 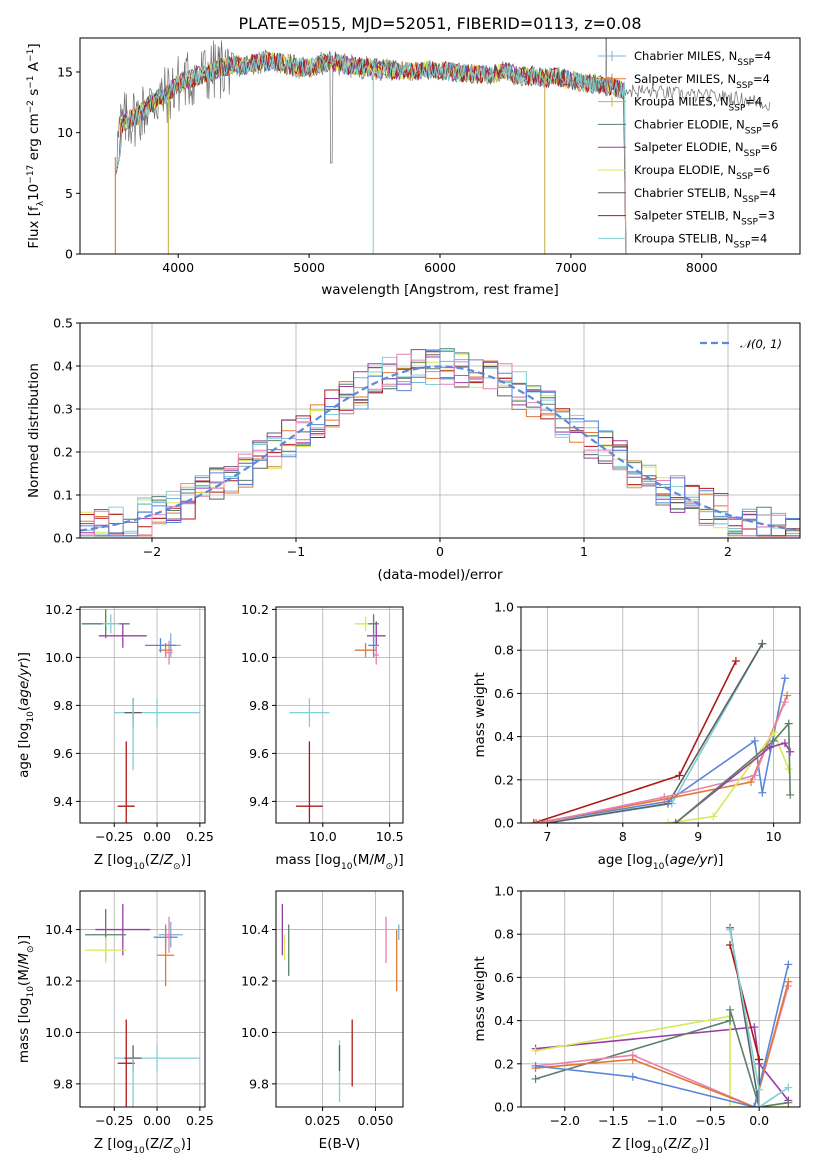 I want to click on x-tick-label: −2.0, so click(x=565, y=1120).